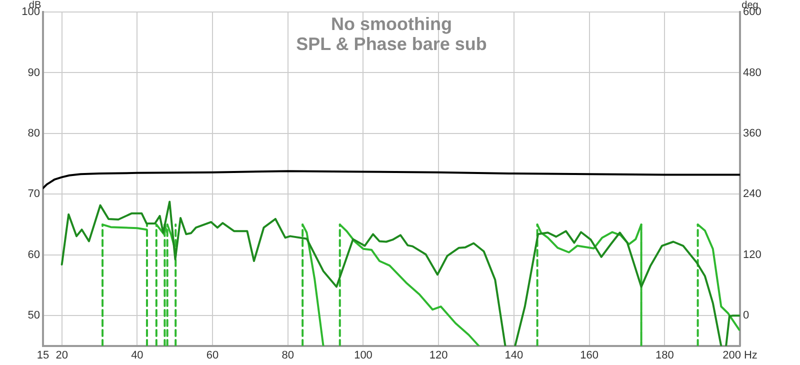  I want to click on y-tick-label: 50, so click(34, 316).